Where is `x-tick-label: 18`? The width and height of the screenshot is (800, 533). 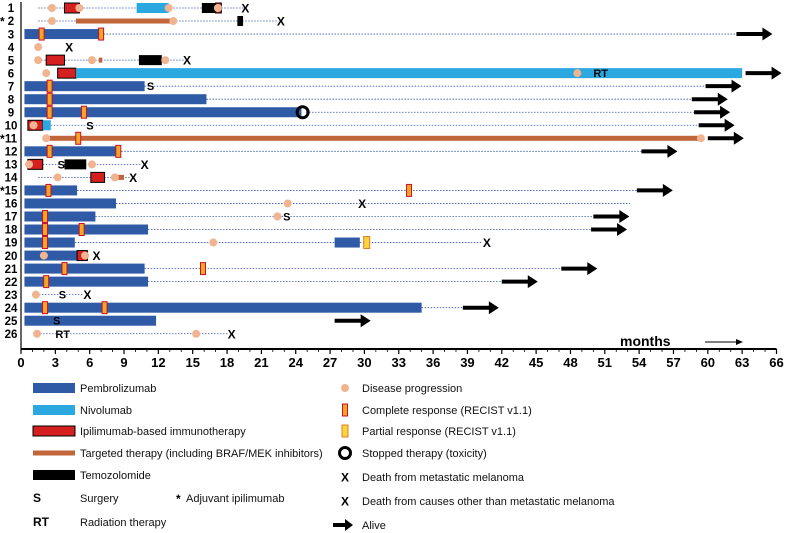
x-tick-label: 18 is located at coordinates (227, 362).